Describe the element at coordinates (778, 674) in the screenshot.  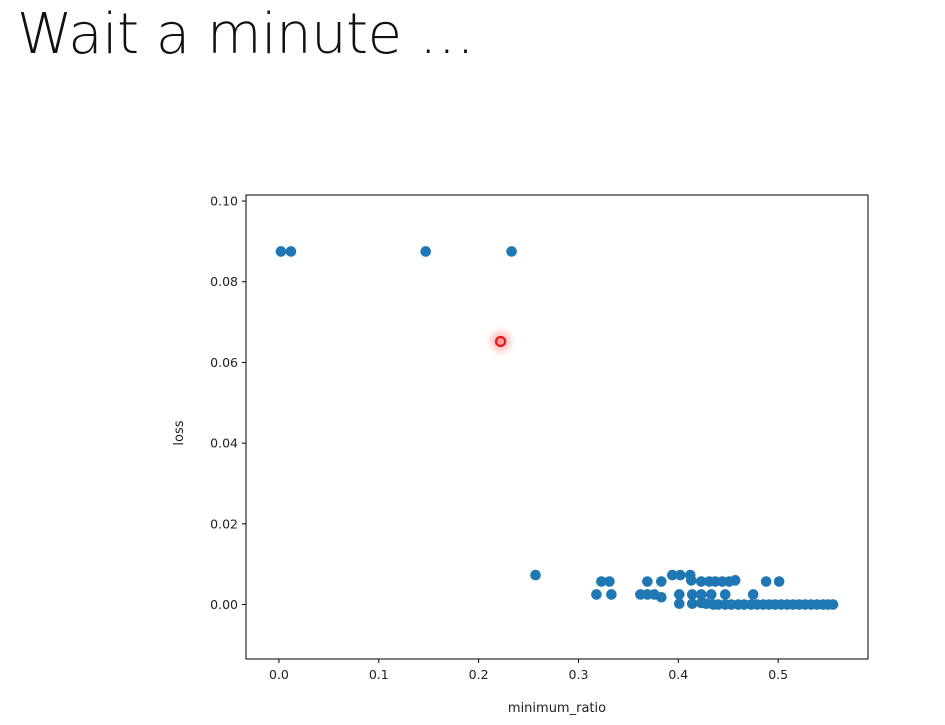
I see `x-tick-label: 0.5` at that location.